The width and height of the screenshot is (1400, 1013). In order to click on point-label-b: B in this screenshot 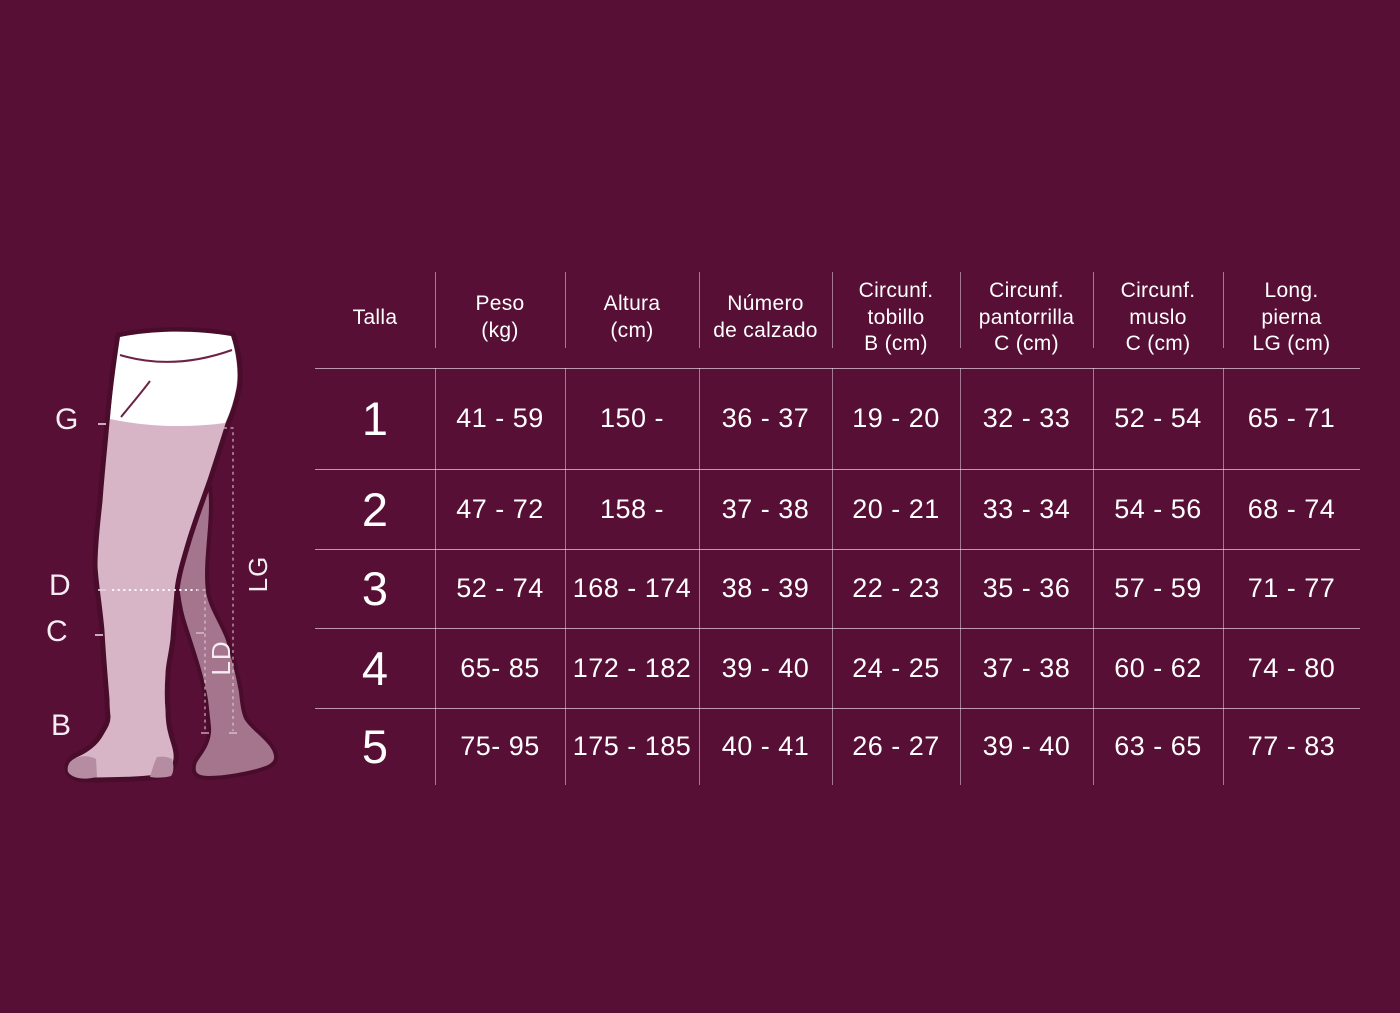, I will do `click(61, 725)`.